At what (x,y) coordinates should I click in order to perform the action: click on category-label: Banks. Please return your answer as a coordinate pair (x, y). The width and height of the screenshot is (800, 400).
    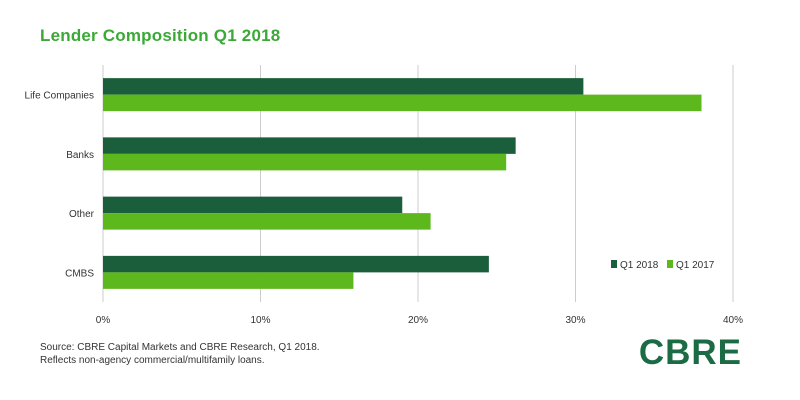
    Looking at the image, I should click on (80, 155).